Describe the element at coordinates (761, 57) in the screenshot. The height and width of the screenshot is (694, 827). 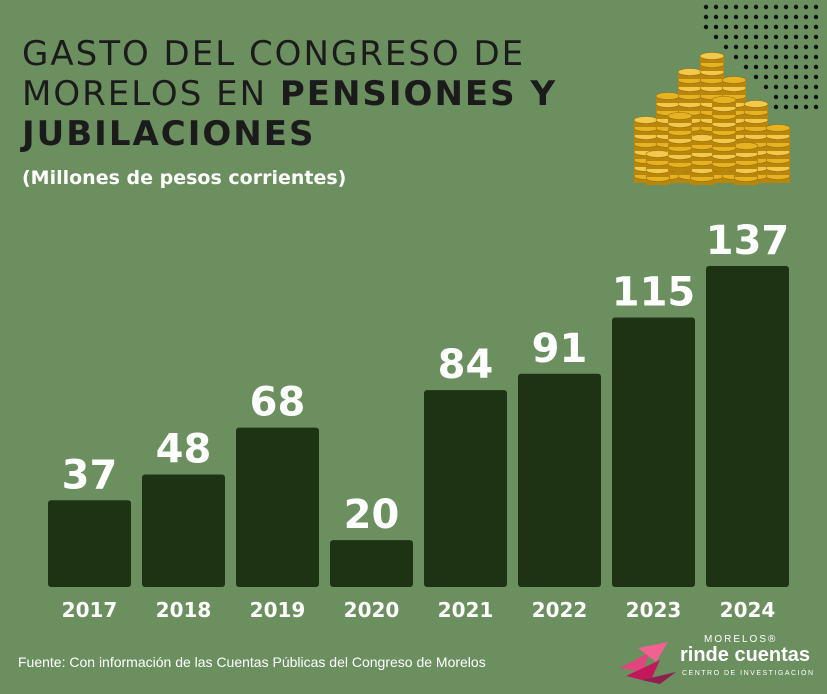
I see `dot-grid-icon` at that location.